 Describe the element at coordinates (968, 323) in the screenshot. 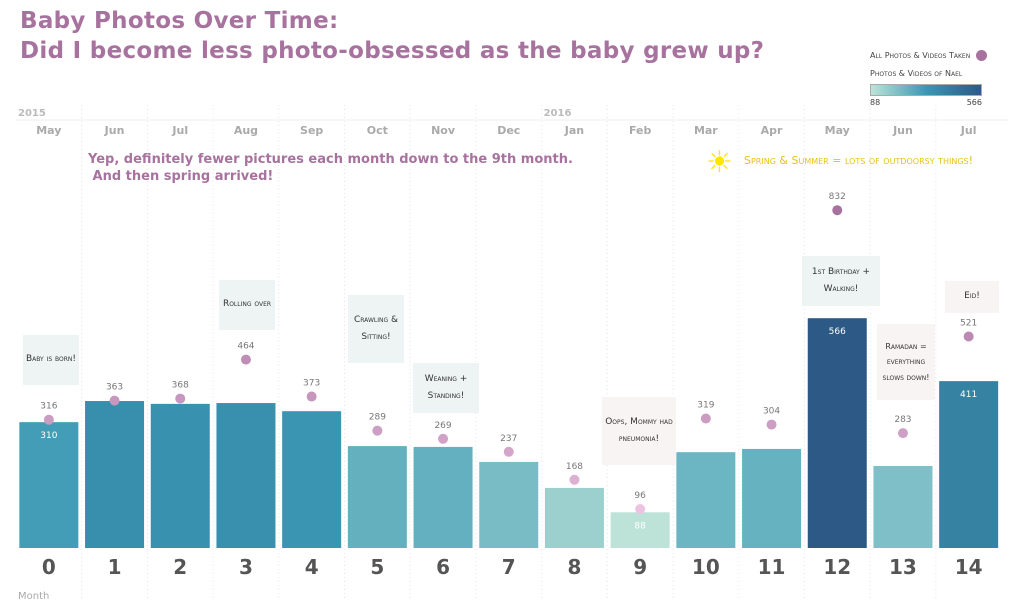

I see `dot-label: 521` at that location.